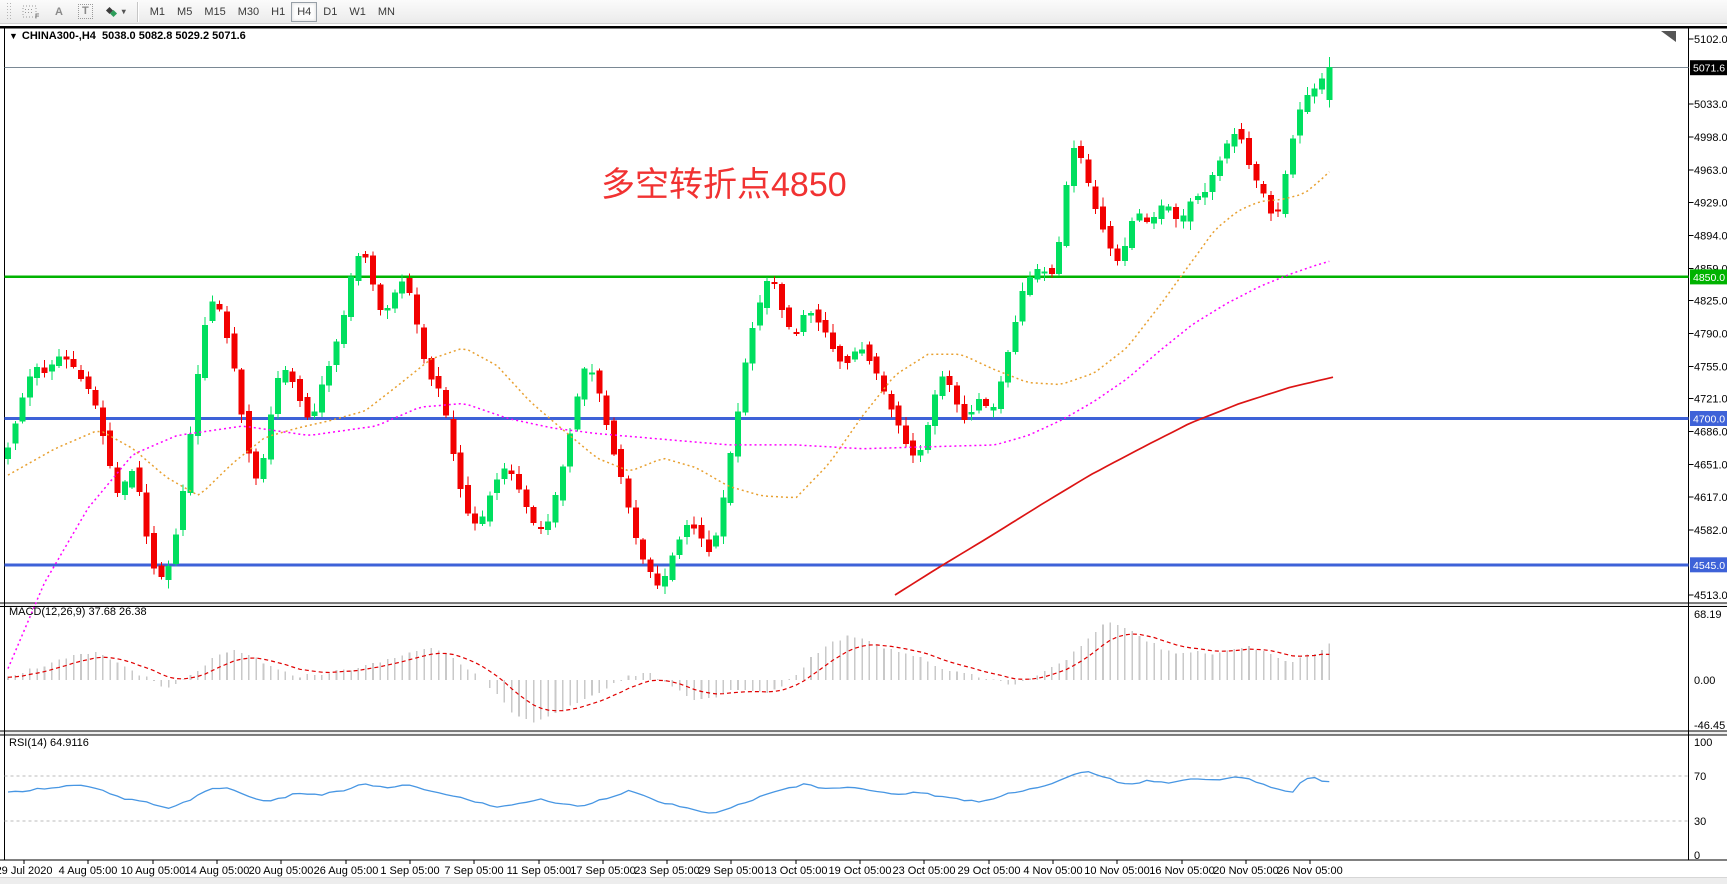  Describe the element at coordinates (846, 669) in the screenshot. I see `macd-pane` at that location.